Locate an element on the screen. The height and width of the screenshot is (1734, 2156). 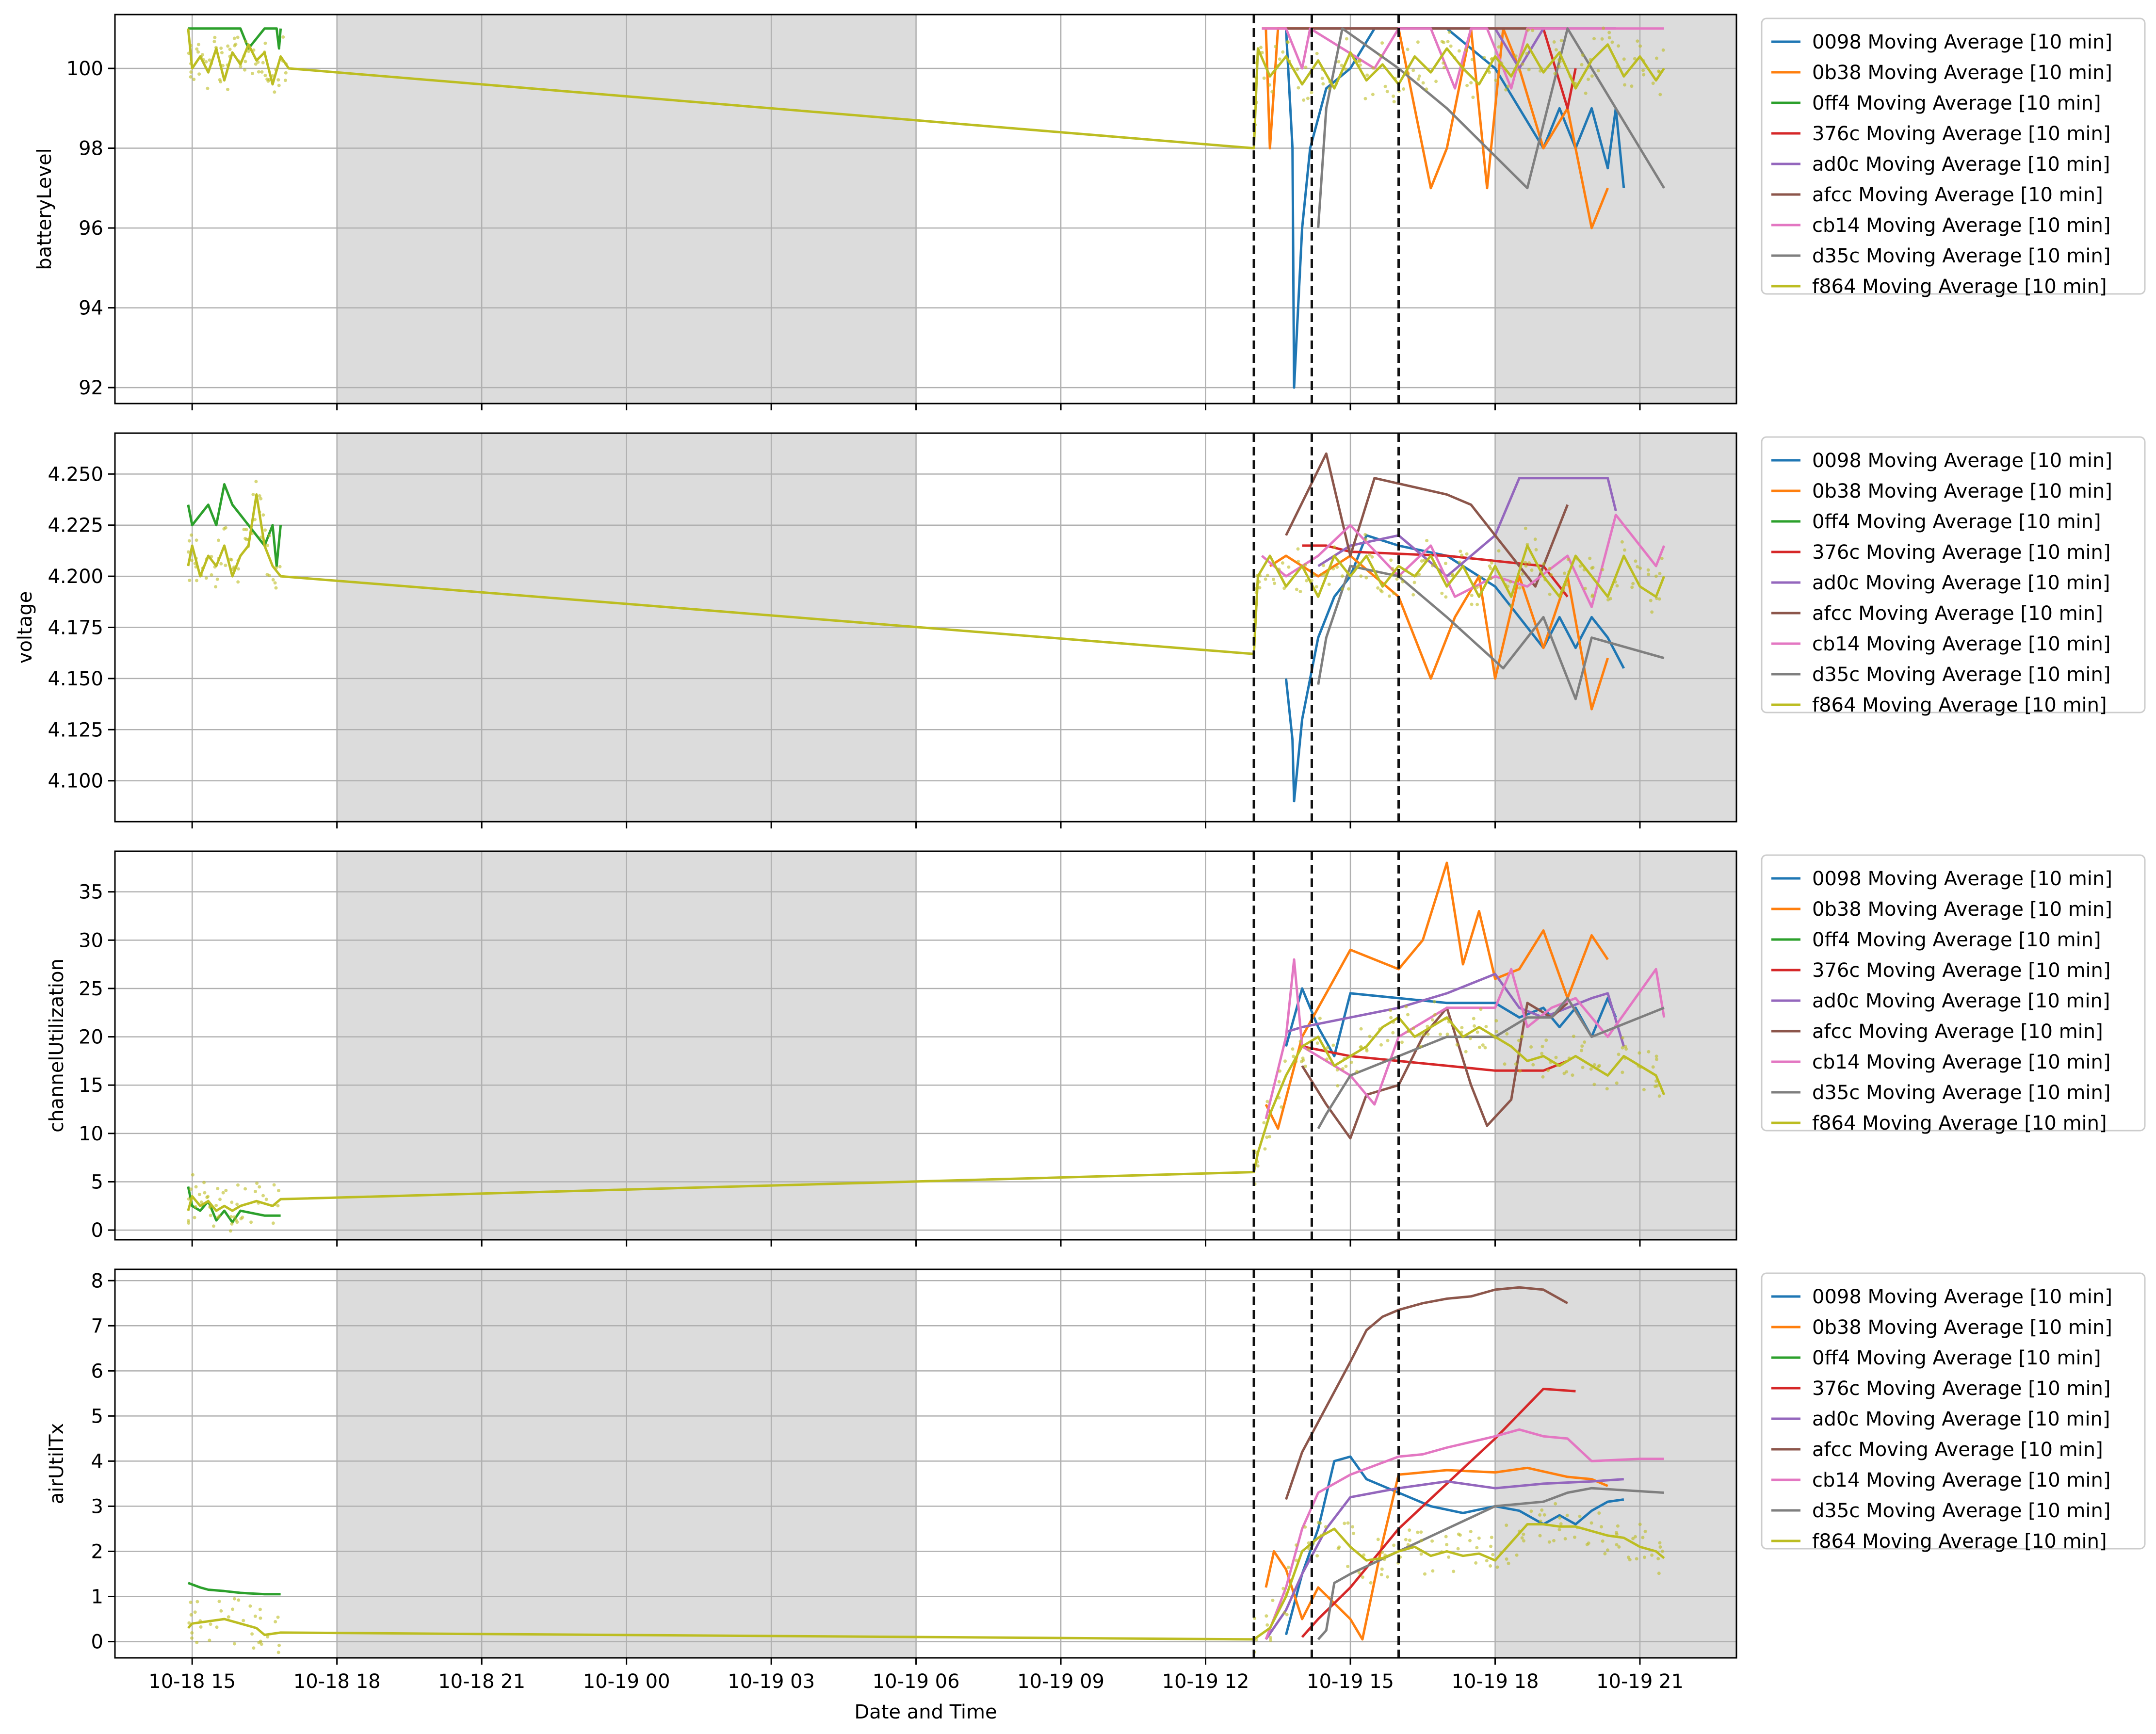
series-line-cb14 is located at coordinates (1463, 58).